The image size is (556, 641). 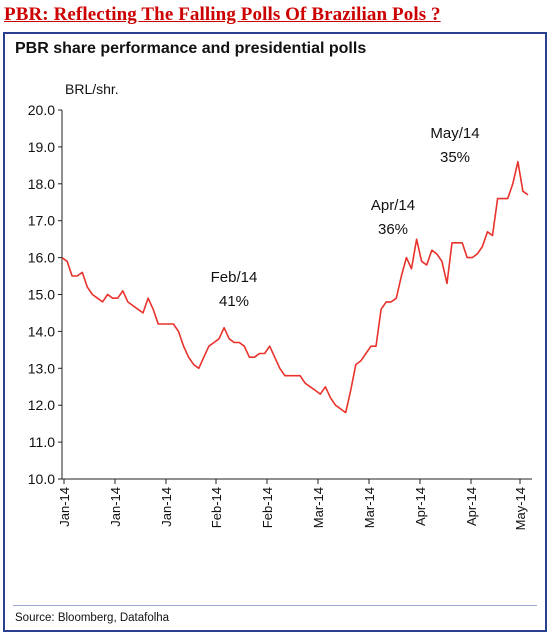 What do you see at coordinates (393, 229) in the screenshot?
I see `annotation-poll: 36%` at bounding box center [393, 229].